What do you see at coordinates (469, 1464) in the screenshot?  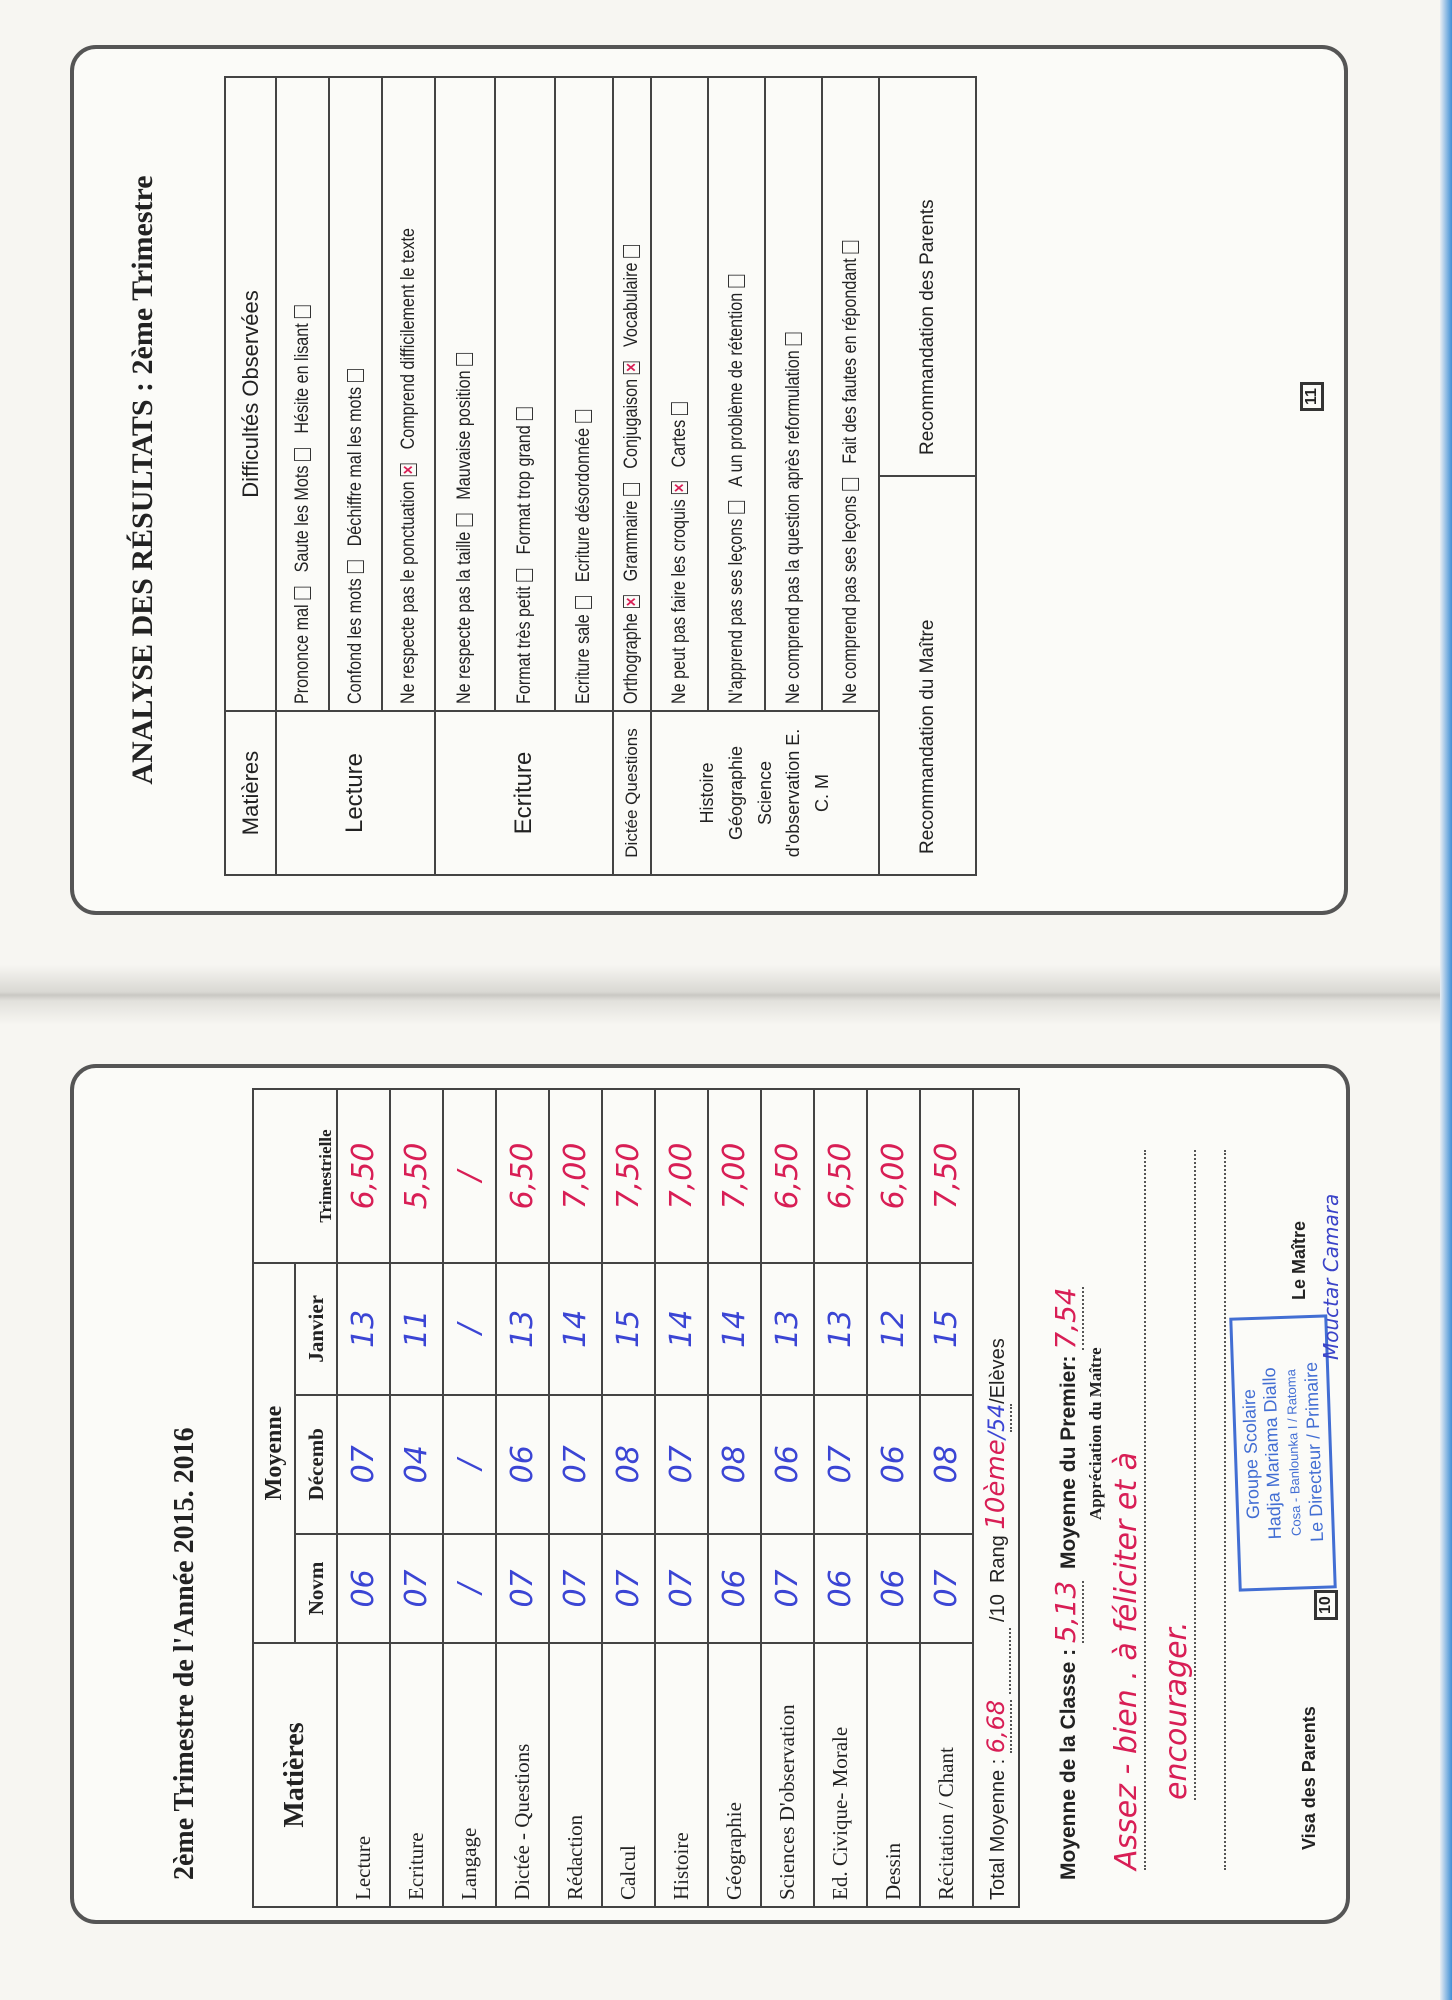 I see `decemb-grade: /` at bounding box center [469, 1464].